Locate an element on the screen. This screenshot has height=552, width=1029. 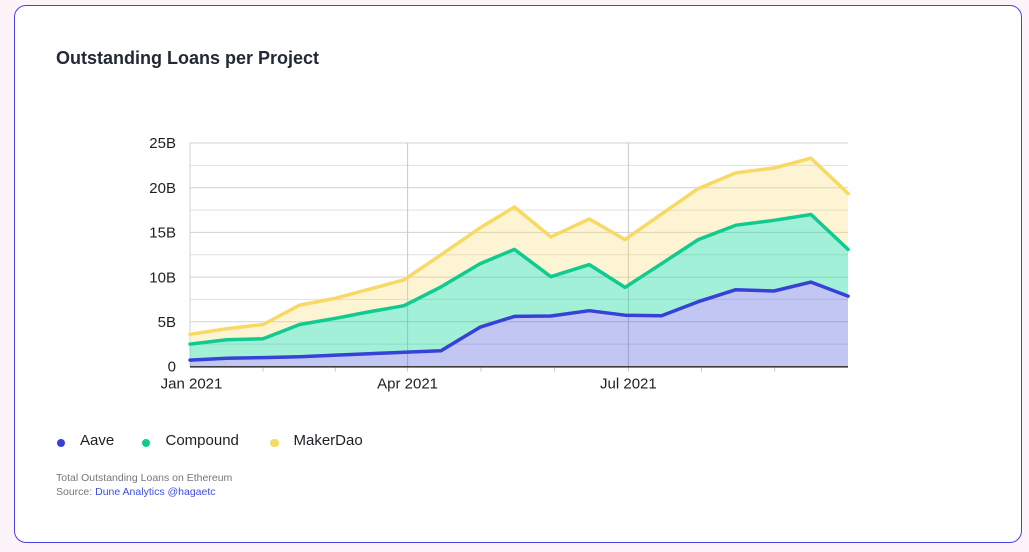
svg-text: Apr 2021 is located at coordinates (407, 384).